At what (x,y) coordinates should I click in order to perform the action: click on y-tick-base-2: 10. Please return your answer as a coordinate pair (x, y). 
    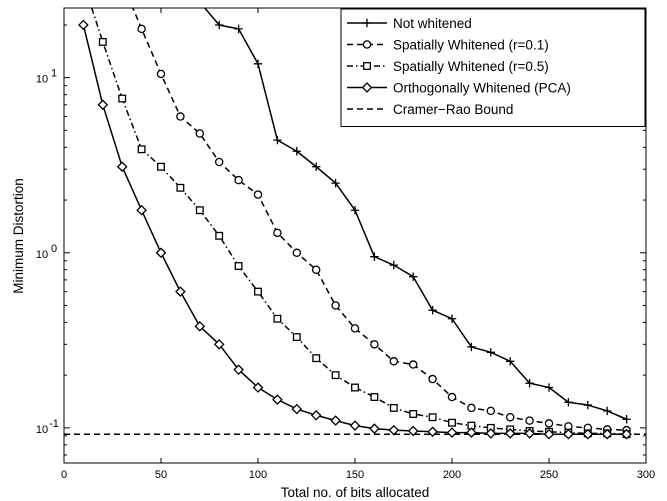
    Looking at the image, I should click on (42, 80).